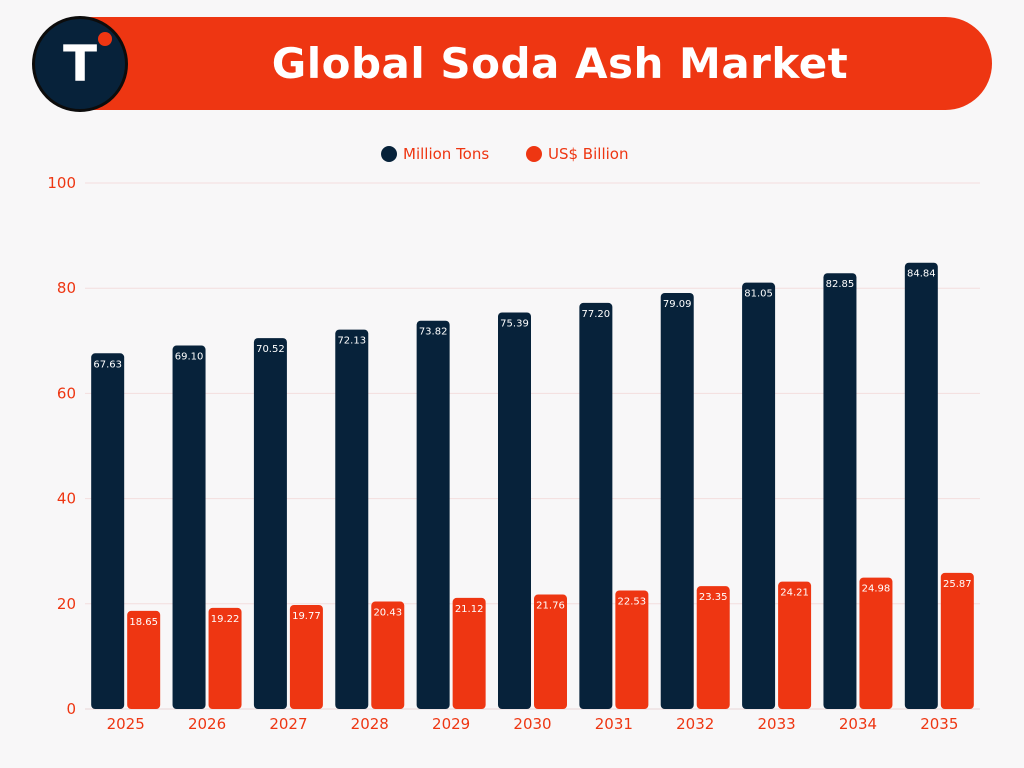  I want to click on brand-logo: T, so click(80, 64).